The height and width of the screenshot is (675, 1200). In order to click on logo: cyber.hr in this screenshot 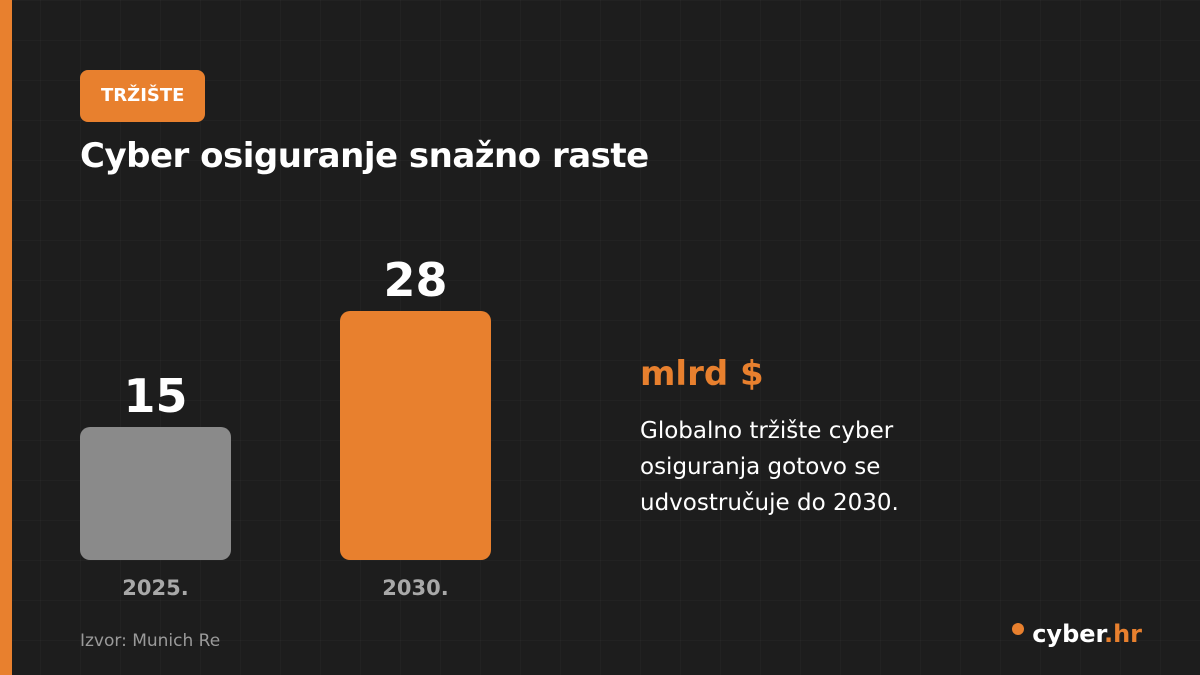, I will do `click(1077, 634)`.